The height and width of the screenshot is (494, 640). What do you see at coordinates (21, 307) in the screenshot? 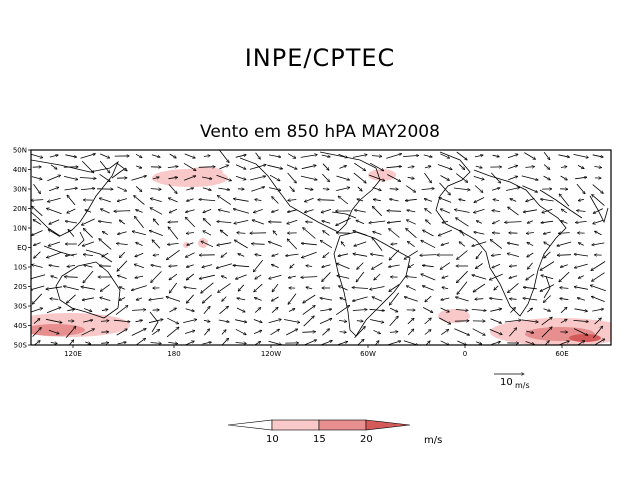
I see `lat-label: 30S` at bounding box center [21, 307].